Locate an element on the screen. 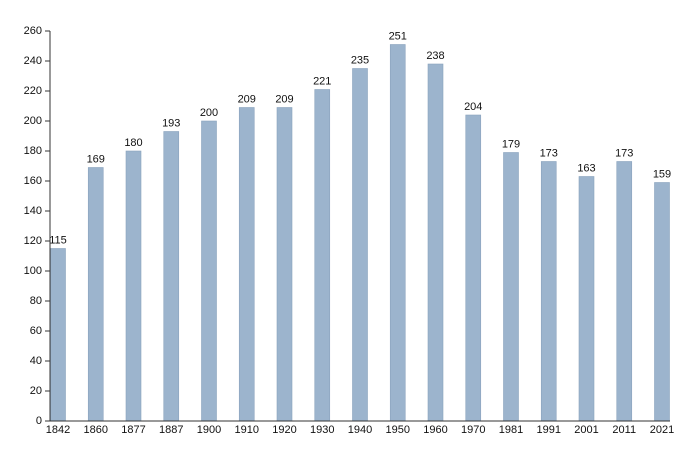 This screenshot has width=700, height=450. y-tick-label: 60 is located at coordinates (36, 331).